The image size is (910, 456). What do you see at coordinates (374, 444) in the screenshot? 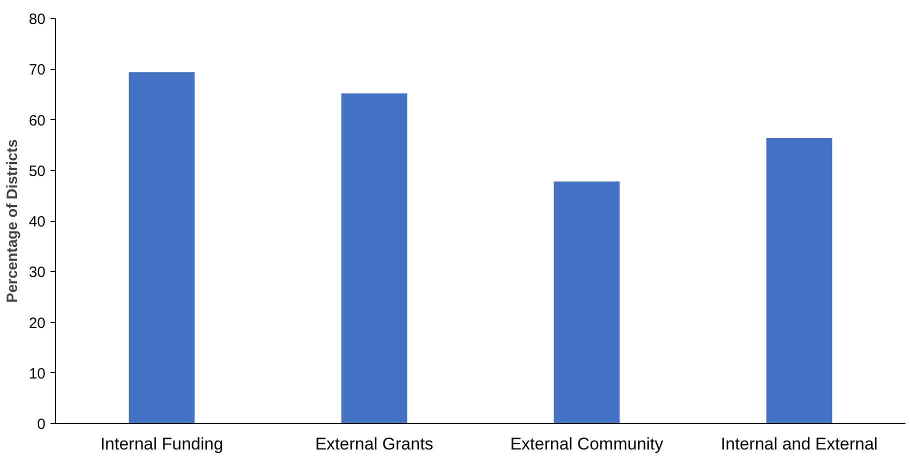
I see `x-tick-label: External Grants` at bounding box center [374, 444].